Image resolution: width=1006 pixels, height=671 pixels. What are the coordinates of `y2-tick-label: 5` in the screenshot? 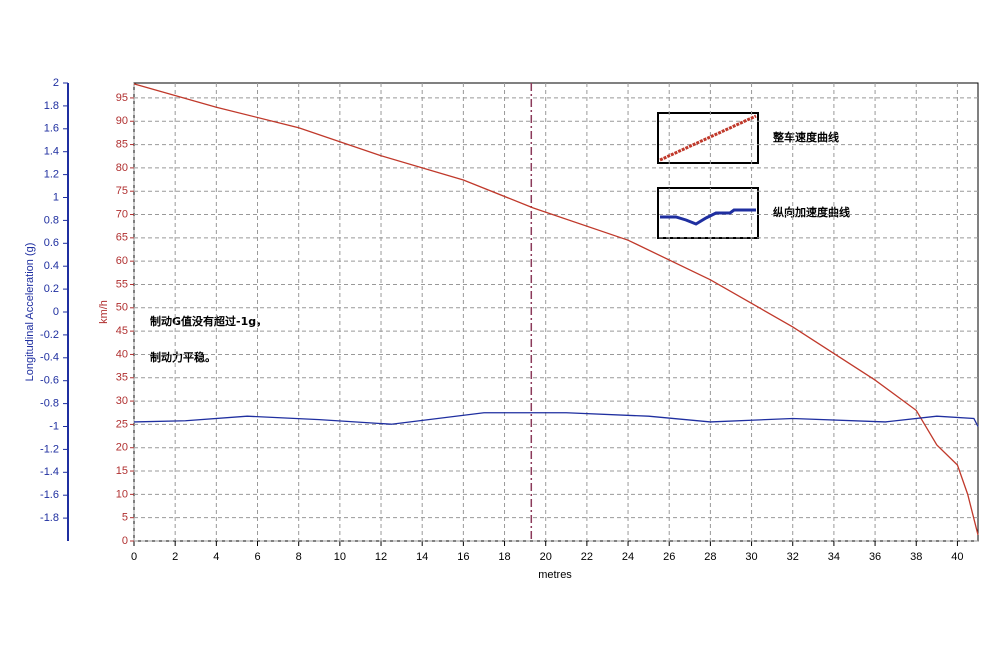 It's located at (125, 518).